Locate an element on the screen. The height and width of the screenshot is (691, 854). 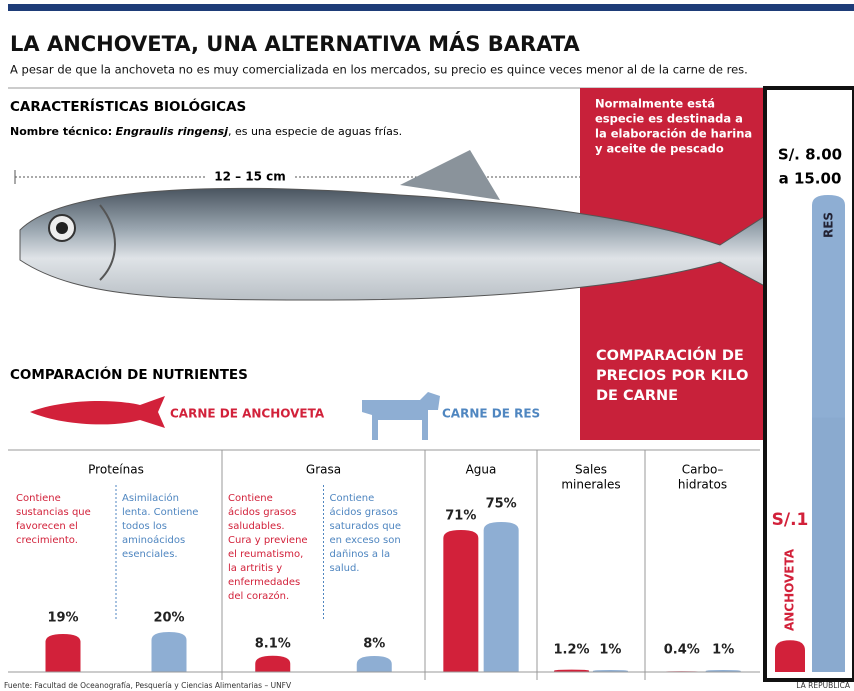
value-label: 75% is located at coordinates (501, 504).